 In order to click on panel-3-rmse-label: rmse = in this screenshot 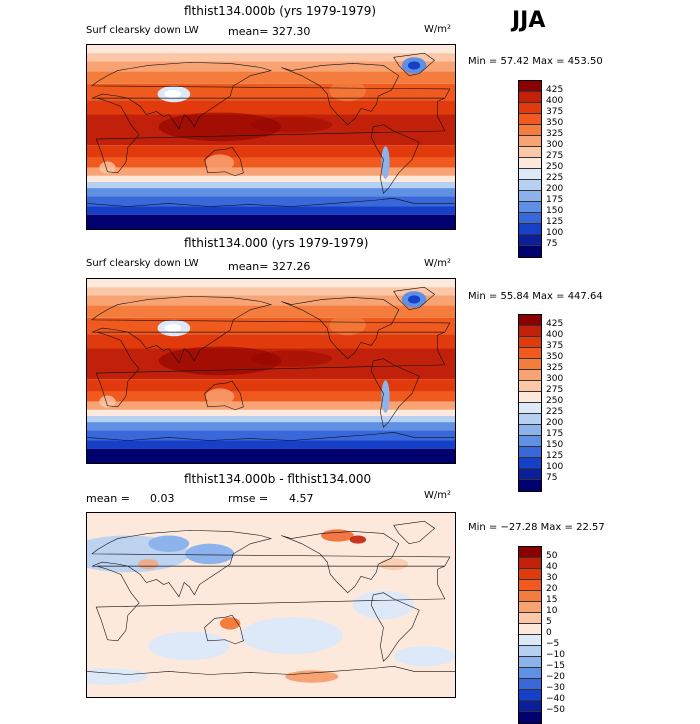, I will do `click(248, 498)`.